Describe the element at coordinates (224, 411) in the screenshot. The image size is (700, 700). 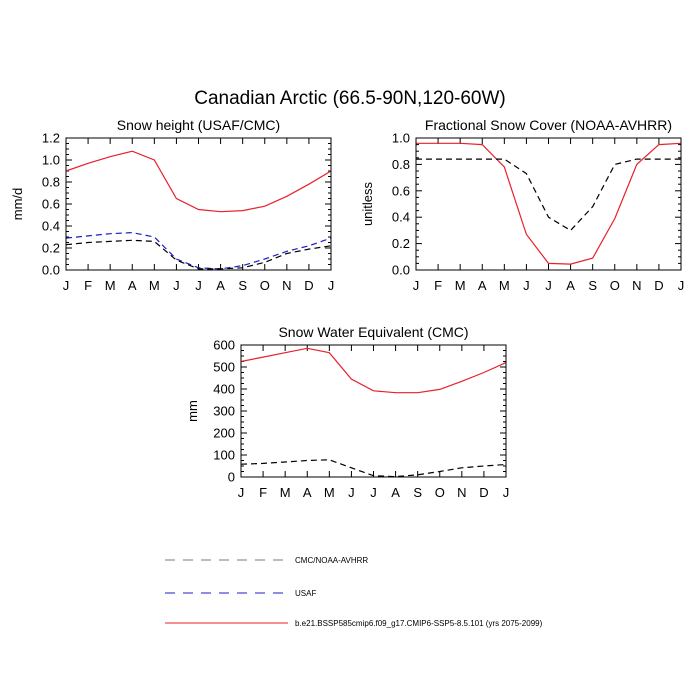
I see `y-tick-label: 300` at that location.